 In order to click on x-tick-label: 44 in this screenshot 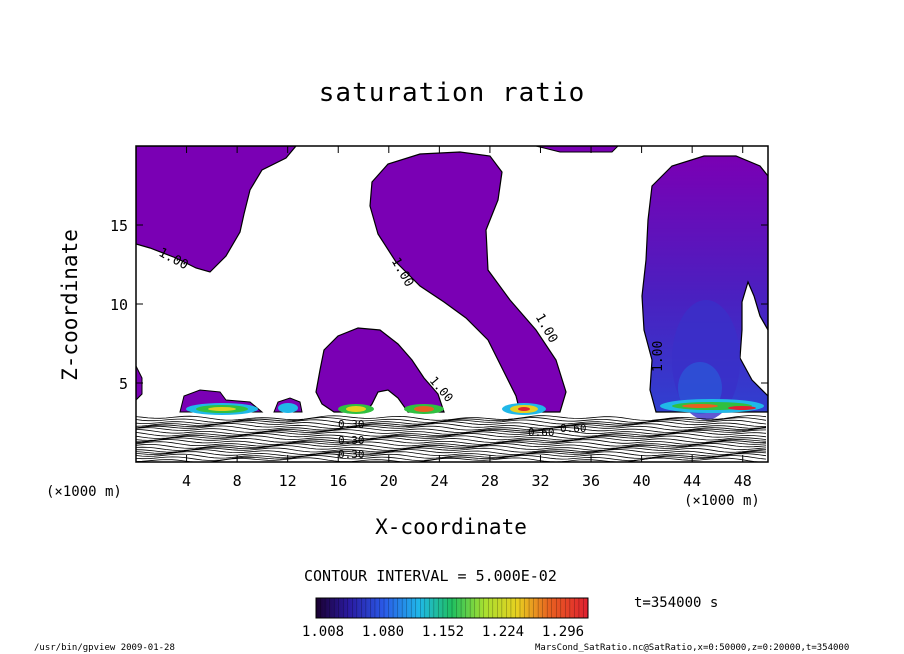, I will do `click(692, 481)`.